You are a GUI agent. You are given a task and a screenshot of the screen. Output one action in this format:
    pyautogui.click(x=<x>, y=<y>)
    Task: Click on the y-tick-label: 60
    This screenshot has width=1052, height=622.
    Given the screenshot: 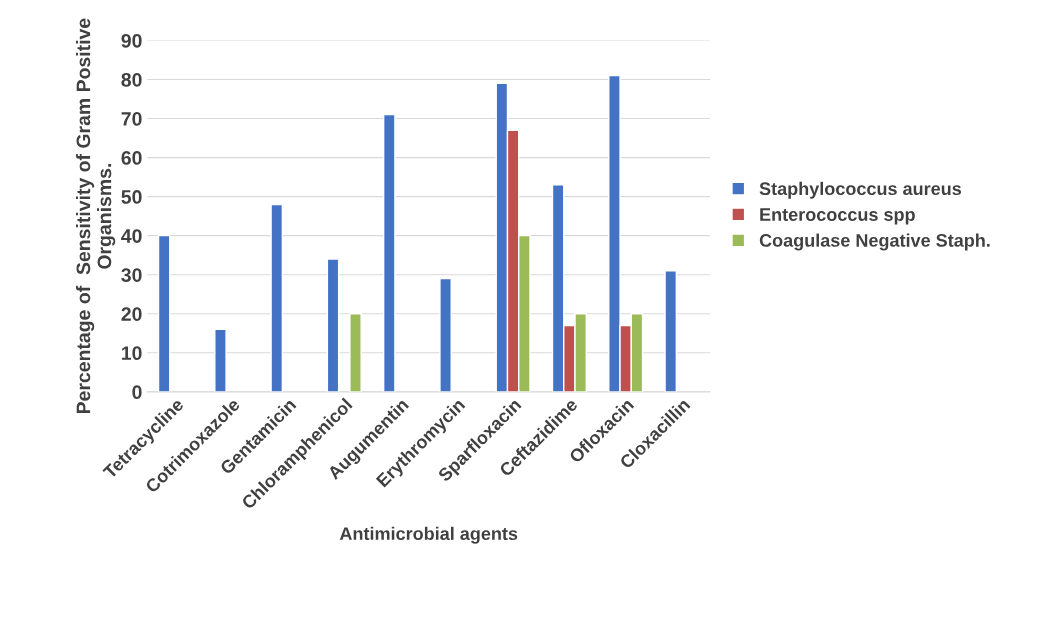 What is the action you would take?
    pyautogui.click(x=131, y=158)
    